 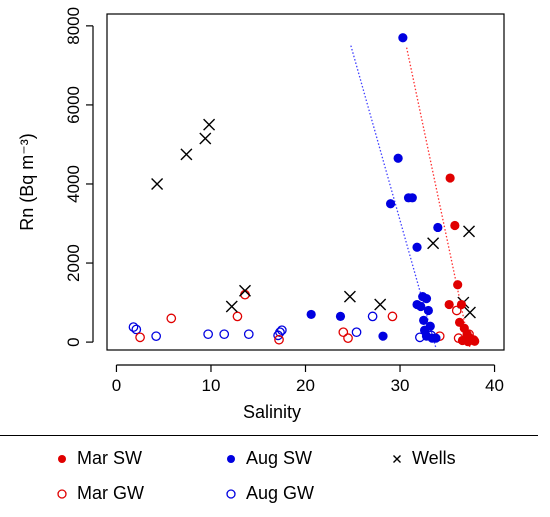 I want to click on y-tick-label: 8000, so click(x=73, y=26).